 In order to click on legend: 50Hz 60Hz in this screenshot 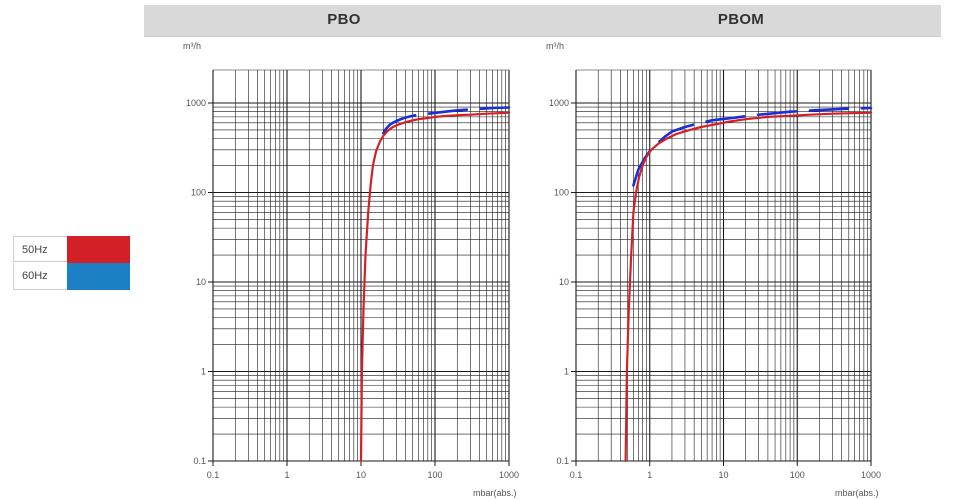, I will do `click(71, 263)`.